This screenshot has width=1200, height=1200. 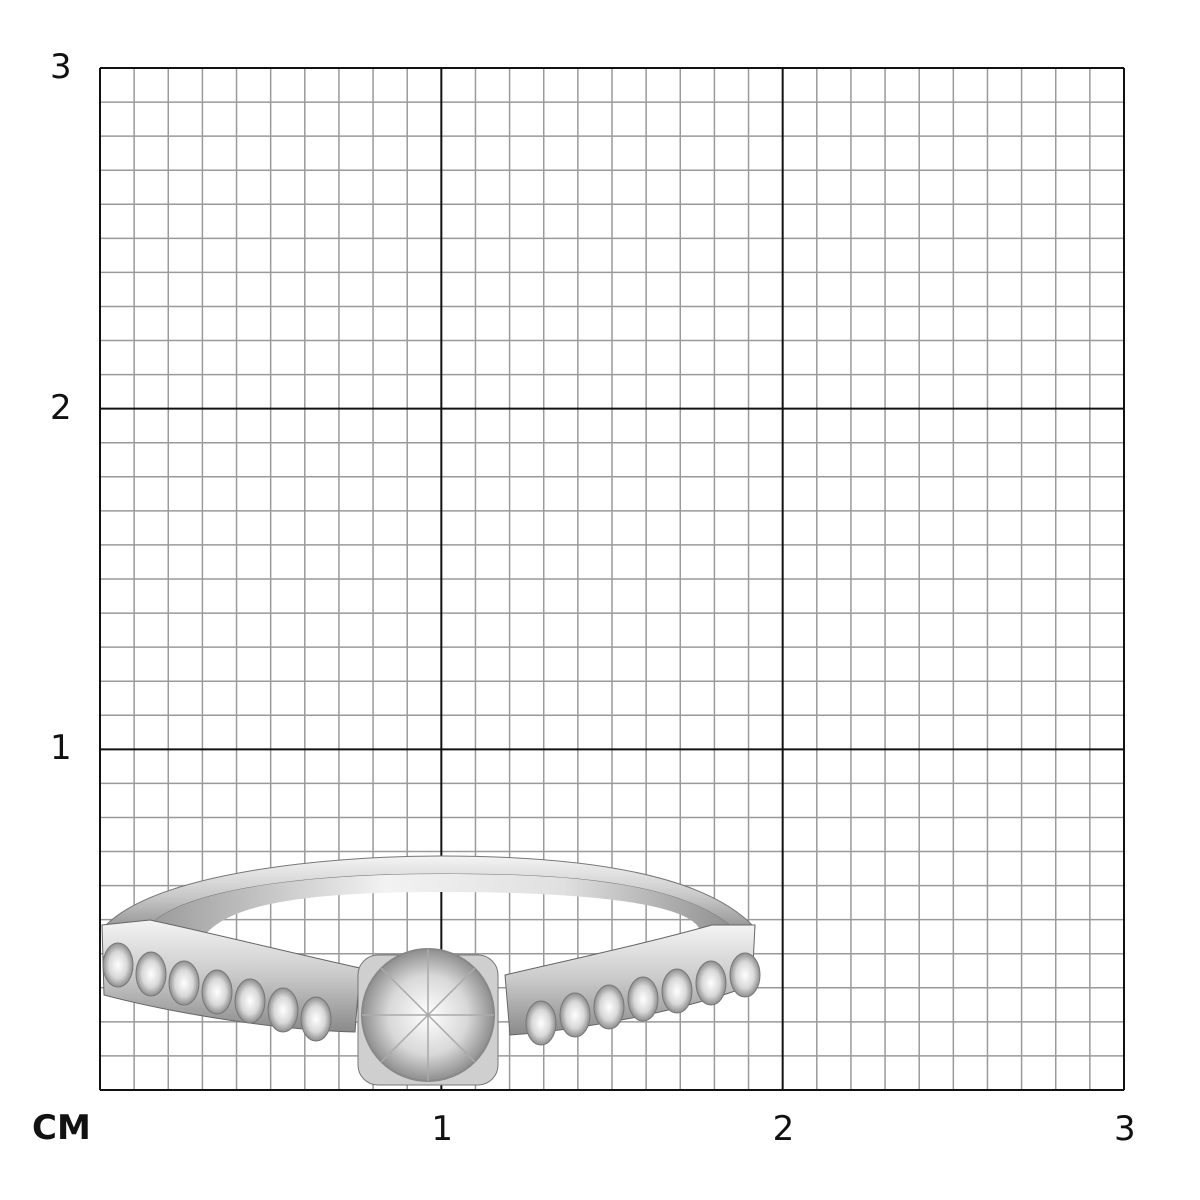 I want to click on x-axis-label: 1, so click(x=442, y=1129).